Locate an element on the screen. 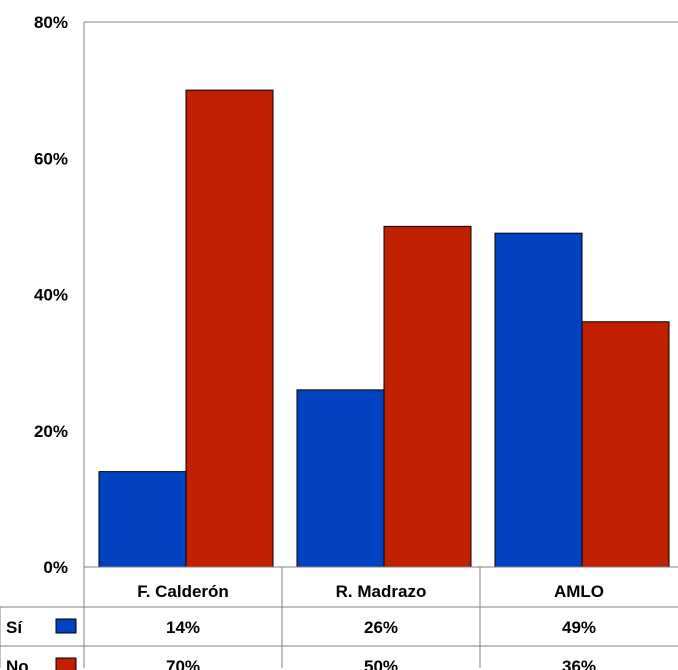  legend-series-name: No is located at coordinates (17, 663).